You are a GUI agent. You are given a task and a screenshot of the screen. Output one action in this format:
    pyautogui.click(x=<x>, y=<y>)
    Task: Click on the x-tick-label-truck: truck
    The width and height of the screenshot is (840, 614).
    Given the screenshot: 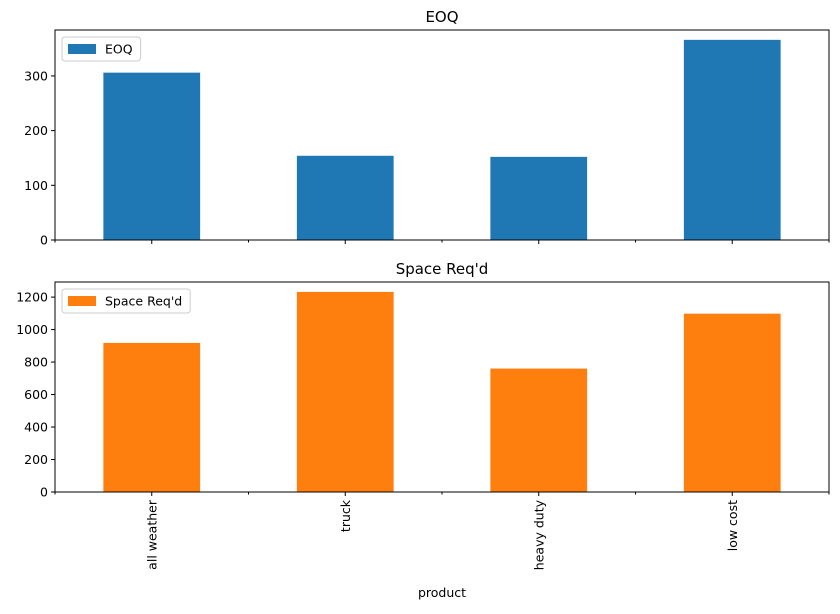 What is the action you would take?
    pyautogui.click(x=345, y=515)
    